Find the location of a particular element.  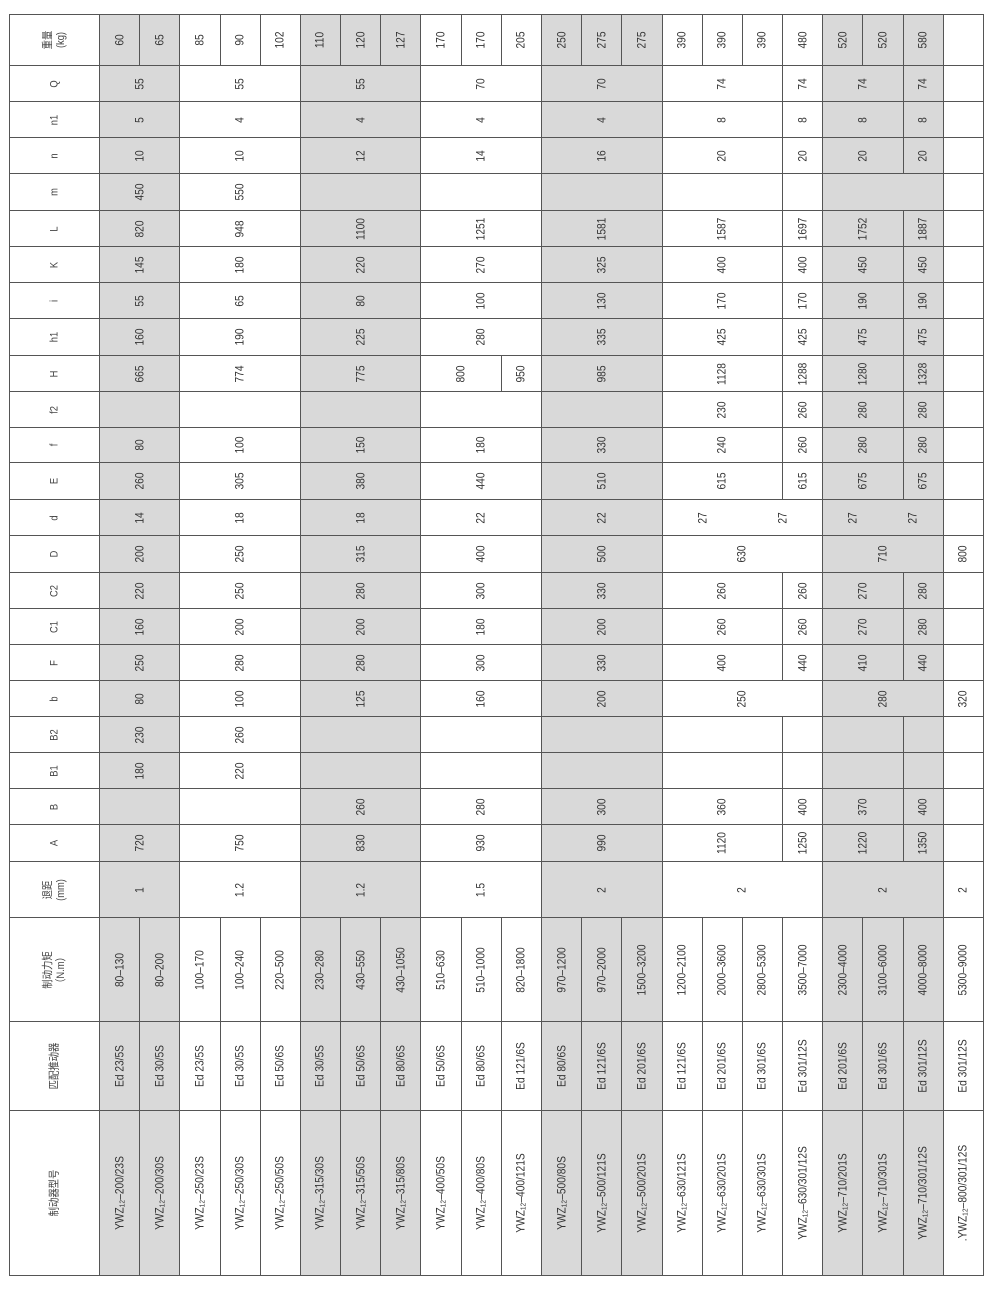

header-cell-h1: h1 is located at coordinates (54, 337).